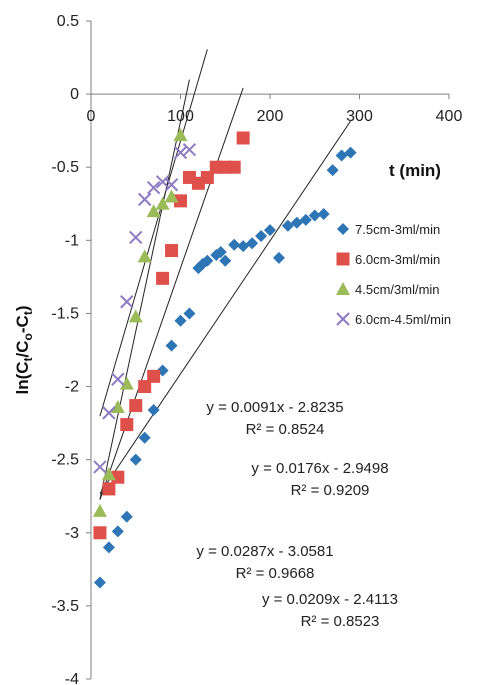 The image size is (485, 685). Describe the element at coordinates (330, 490) in the screenshot. I see `trendline-r2: R² = 0.9209` at that location.